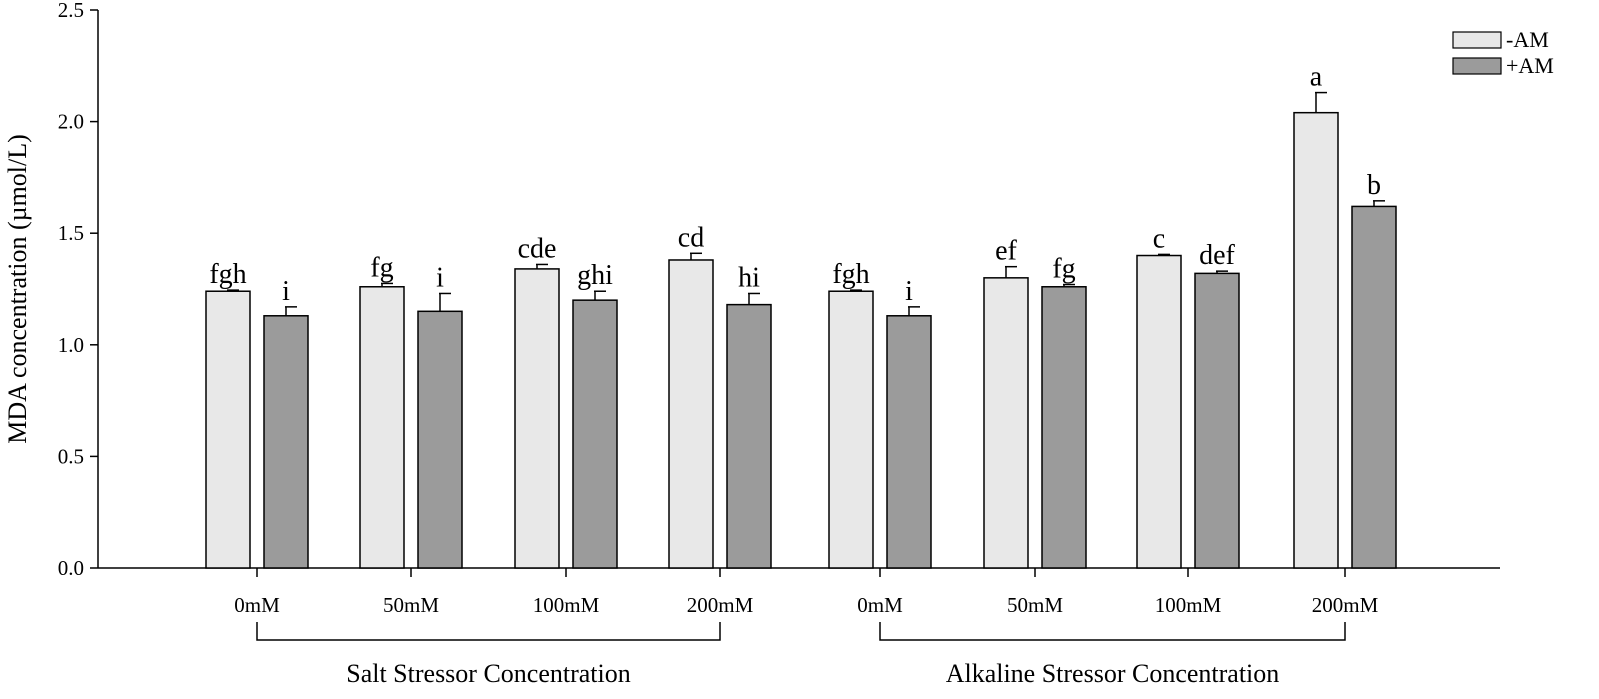  Describe the element at coordinates (1217, 255) in the screenshot. I see `significance-label: def` at that location.